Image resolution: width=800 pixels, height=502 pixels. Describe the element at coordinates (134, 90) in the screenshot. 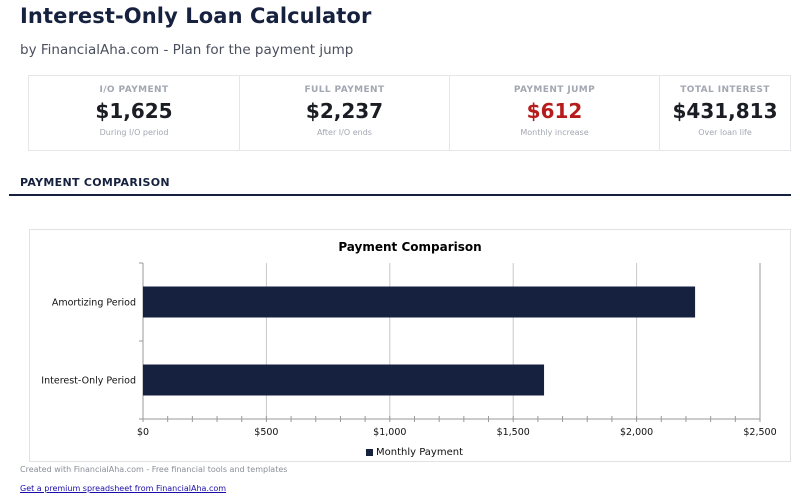

I see `kpi-label: I/O PAYMENT` at that location.